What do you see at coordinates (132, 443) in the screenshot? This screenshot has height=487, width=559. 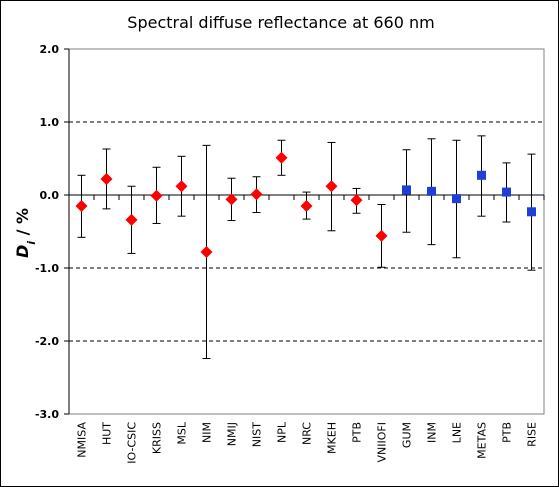 I see `x-tick-label: IO-CSIC` at bounding box center [132, 443].